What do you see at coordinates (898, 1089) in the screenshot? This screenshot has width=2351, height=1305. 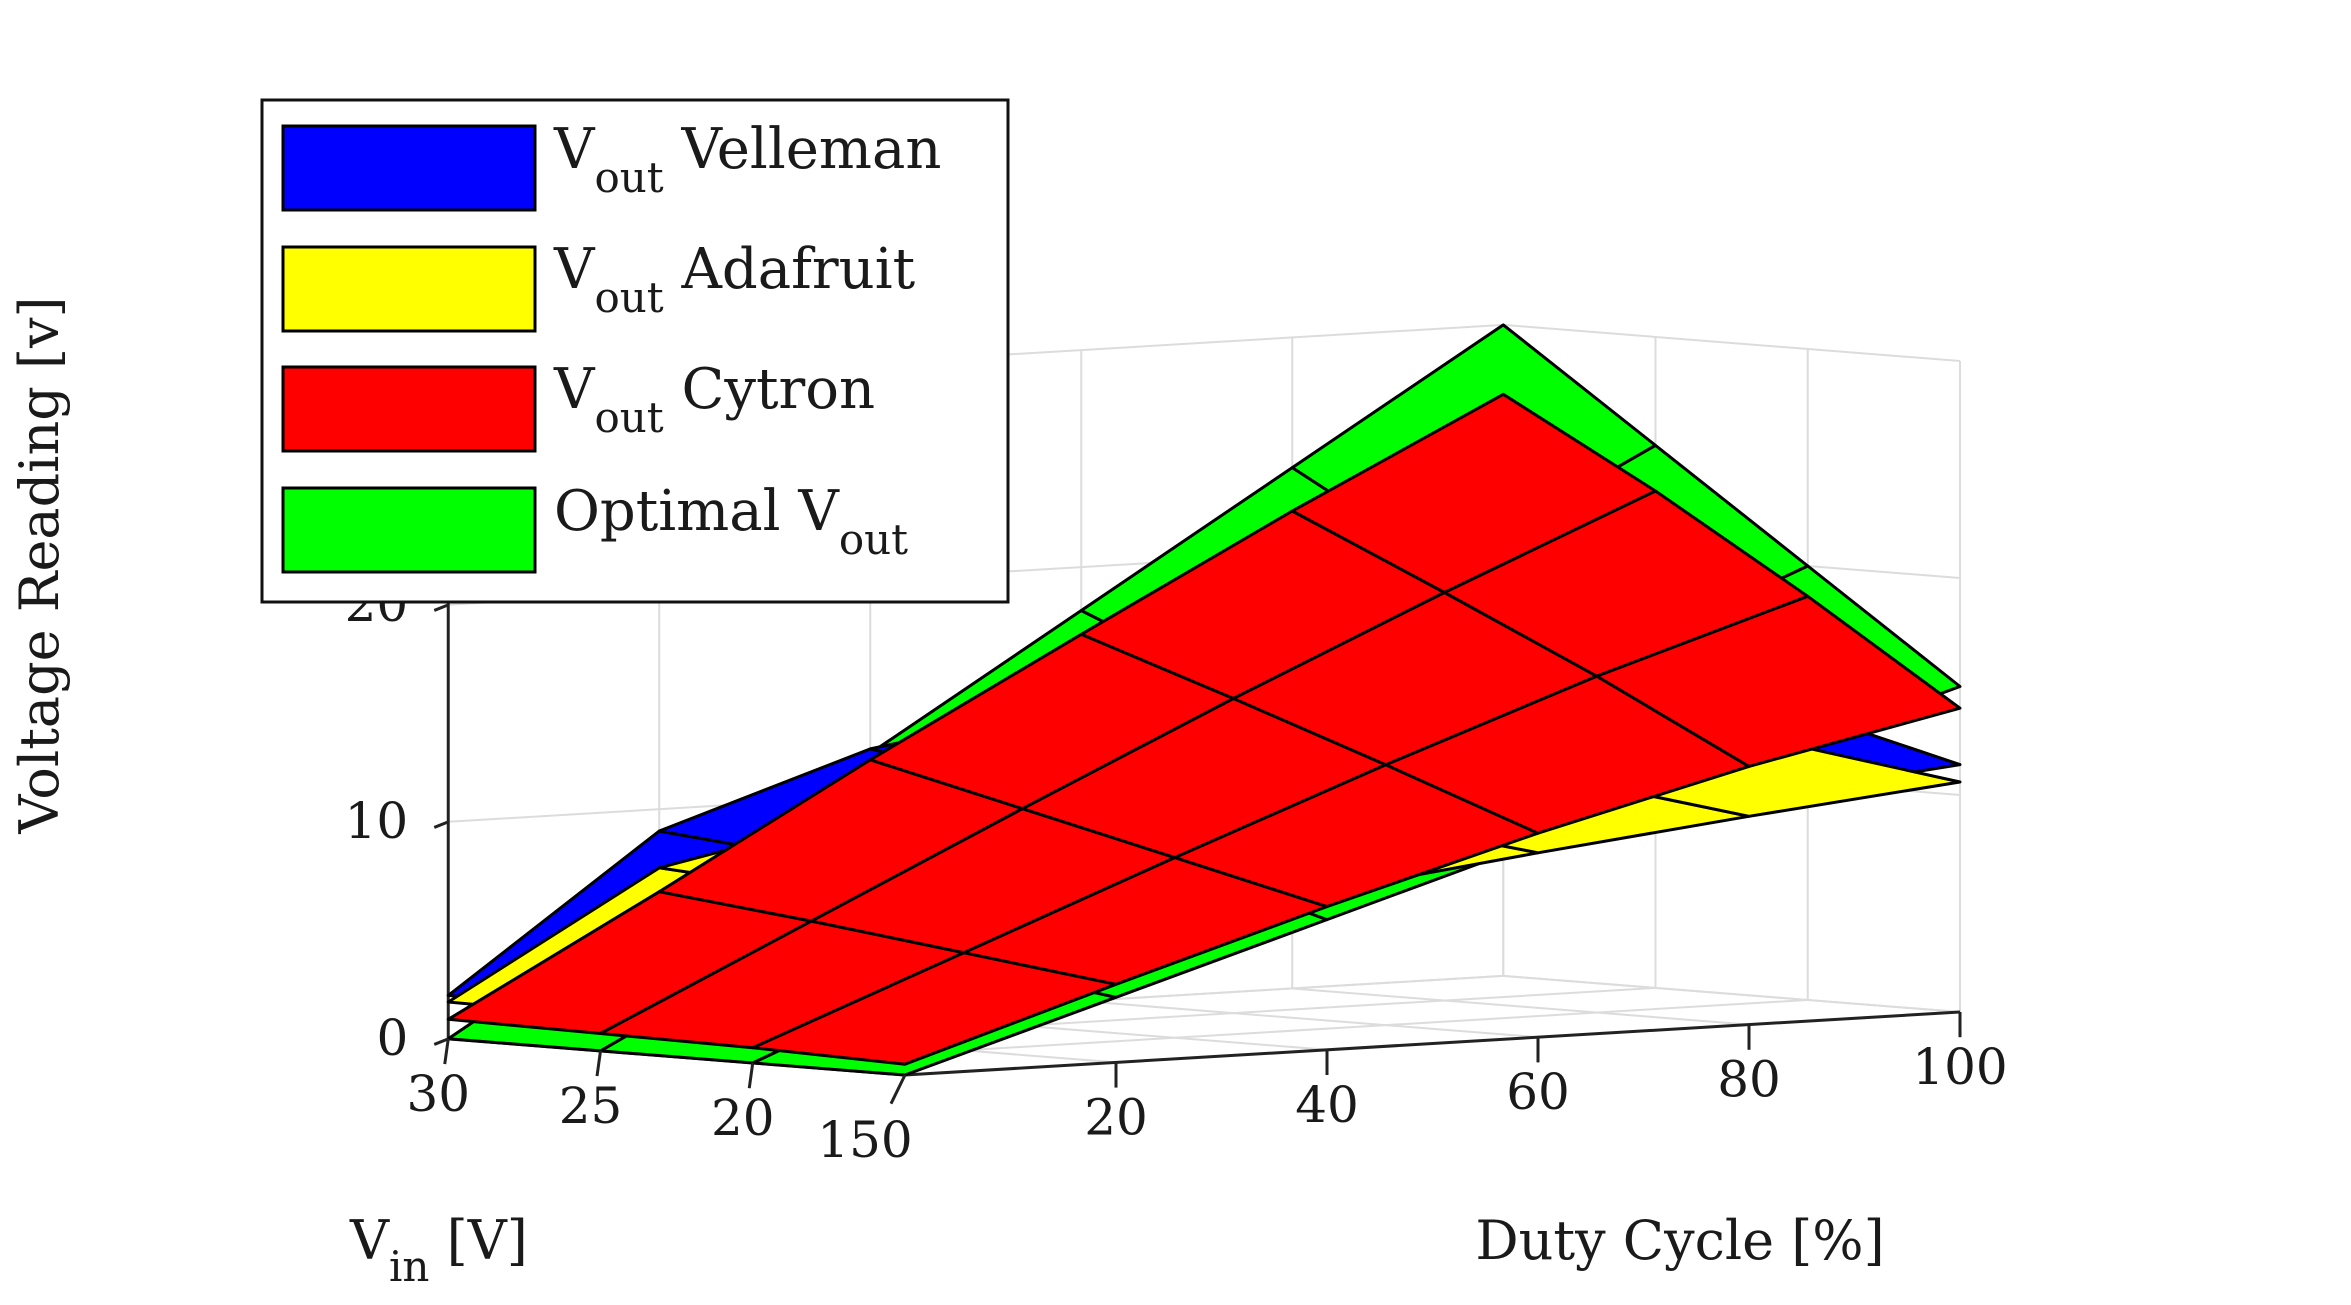 I see `y-tick-label-corner-mark` at bounding box center [898, 1089].